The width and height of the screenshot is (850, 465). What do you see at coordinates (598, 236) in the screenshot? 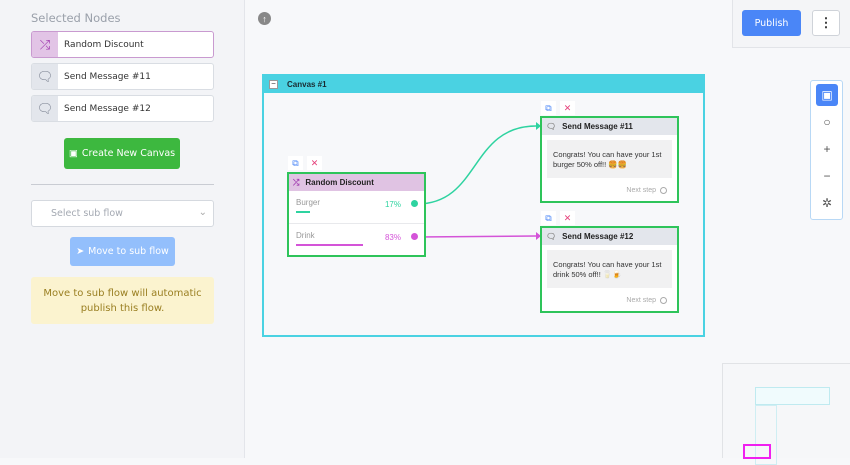
I see `node-title: Send Message #12` at bounding box center [598, 236].